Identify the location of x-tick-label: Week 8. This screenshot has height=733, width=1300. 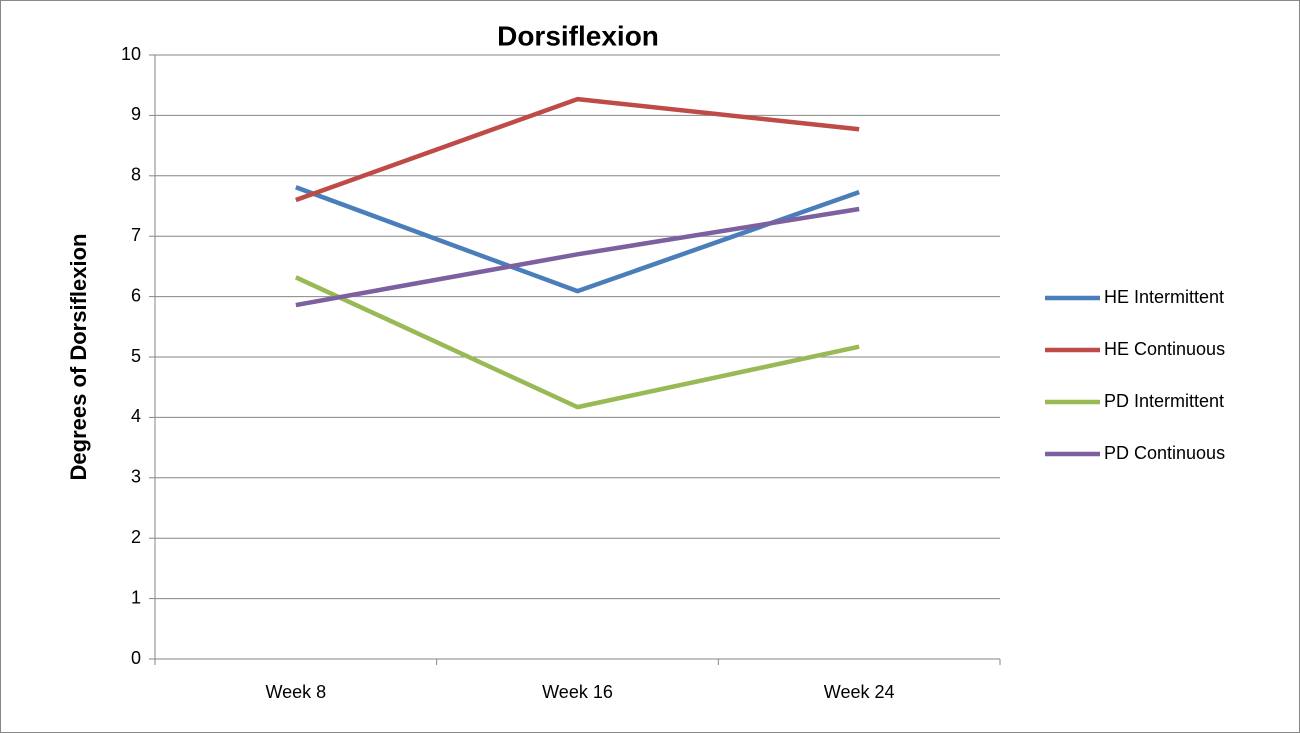
(295, 692).